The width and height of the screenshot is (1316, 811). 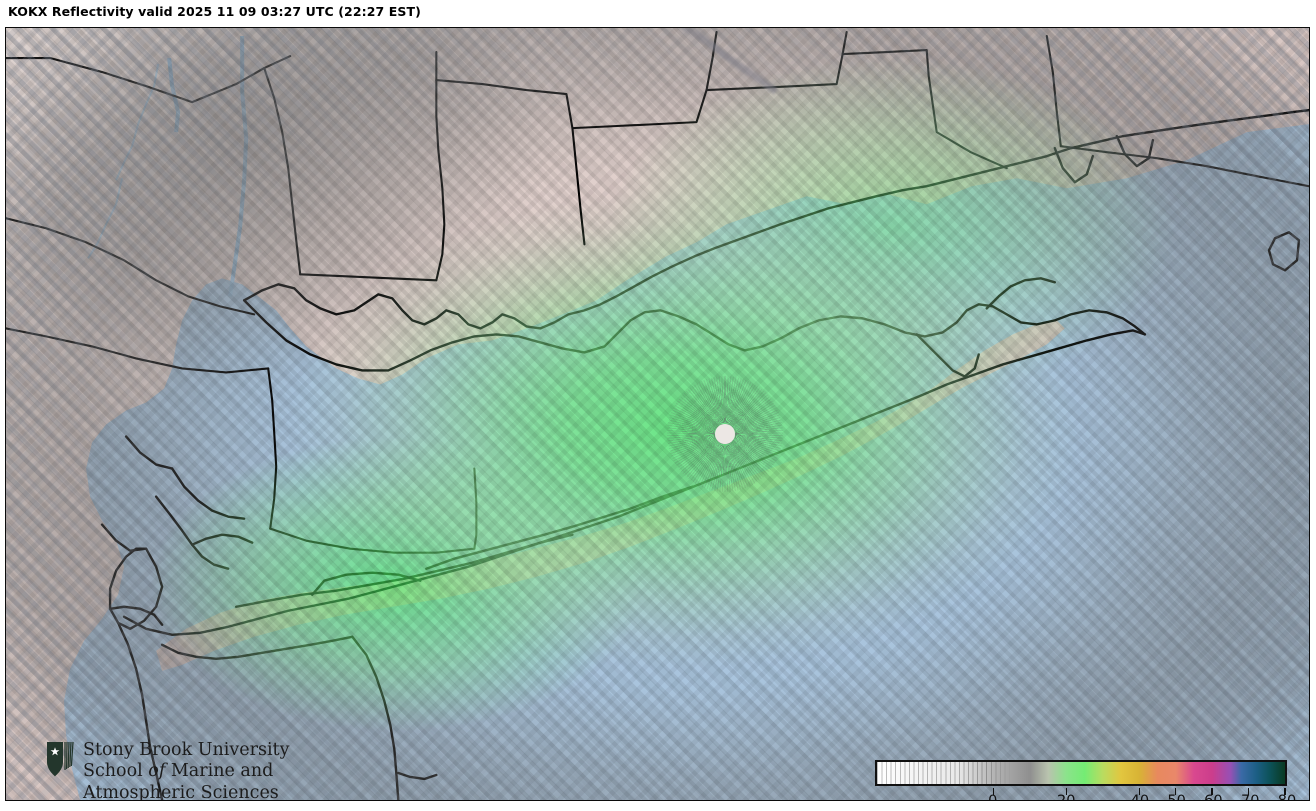 I want to click on colorbar-tick-label: 70, so click(x=1250, y=796).